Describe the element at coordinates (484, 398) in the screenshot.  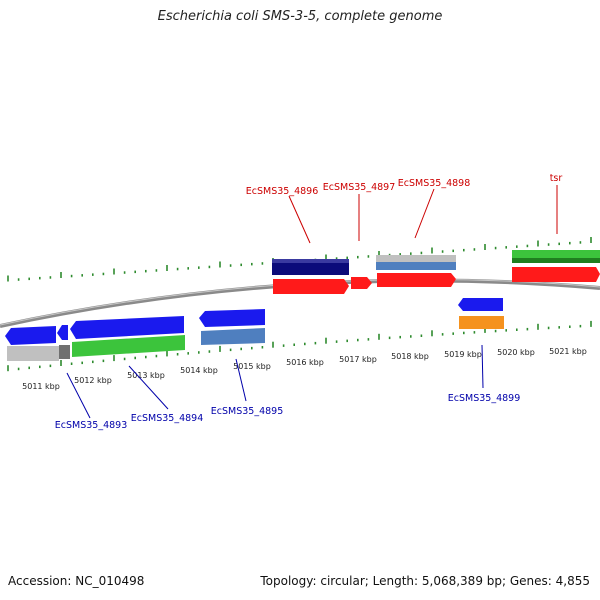
I see `gene-label-4899: EcSMS35_4899` at that location.